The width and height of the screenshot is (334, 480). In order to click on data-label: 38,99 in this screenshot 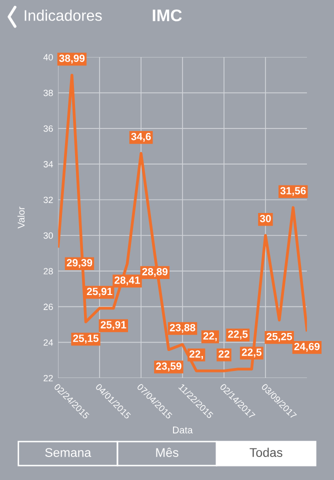, I will do `click(72, 59)`.